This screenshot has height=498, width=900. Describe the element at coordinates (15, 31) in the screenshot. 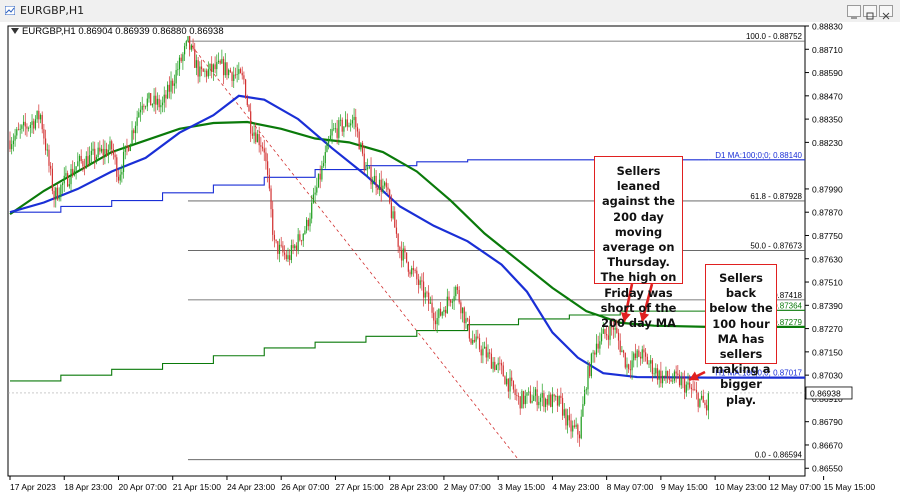

I see `collapse-arrow-icon` at that location.